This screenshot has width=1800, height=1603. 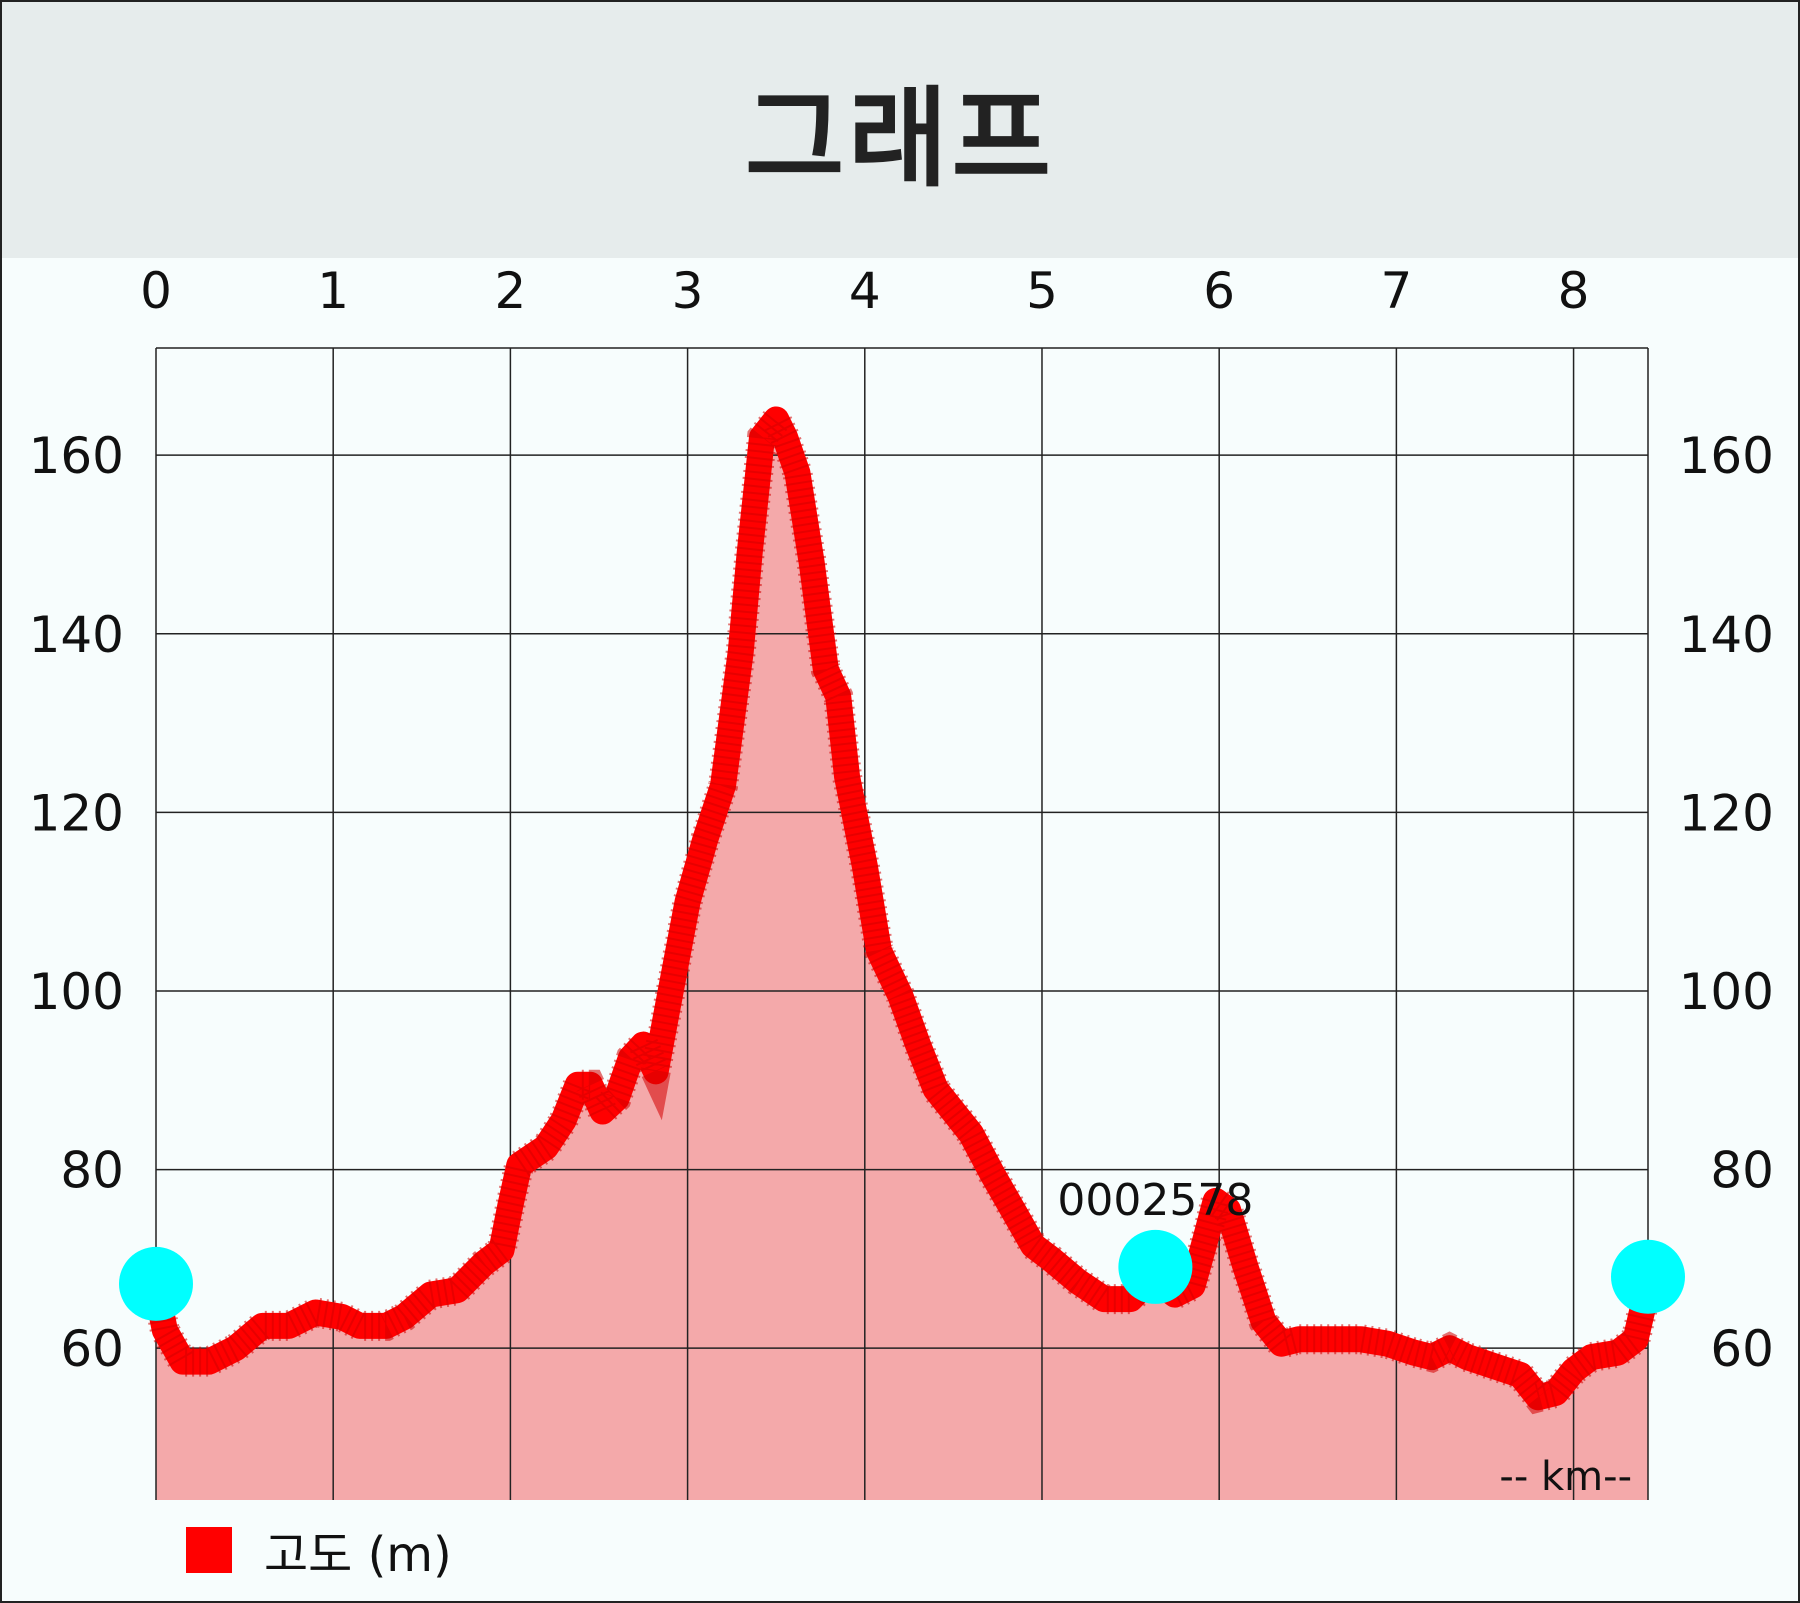 What do you see at coordinates (1726, 992) in the screenshot?
I see `y-tick-label-right: 100` at bounding box center [1726, 992].